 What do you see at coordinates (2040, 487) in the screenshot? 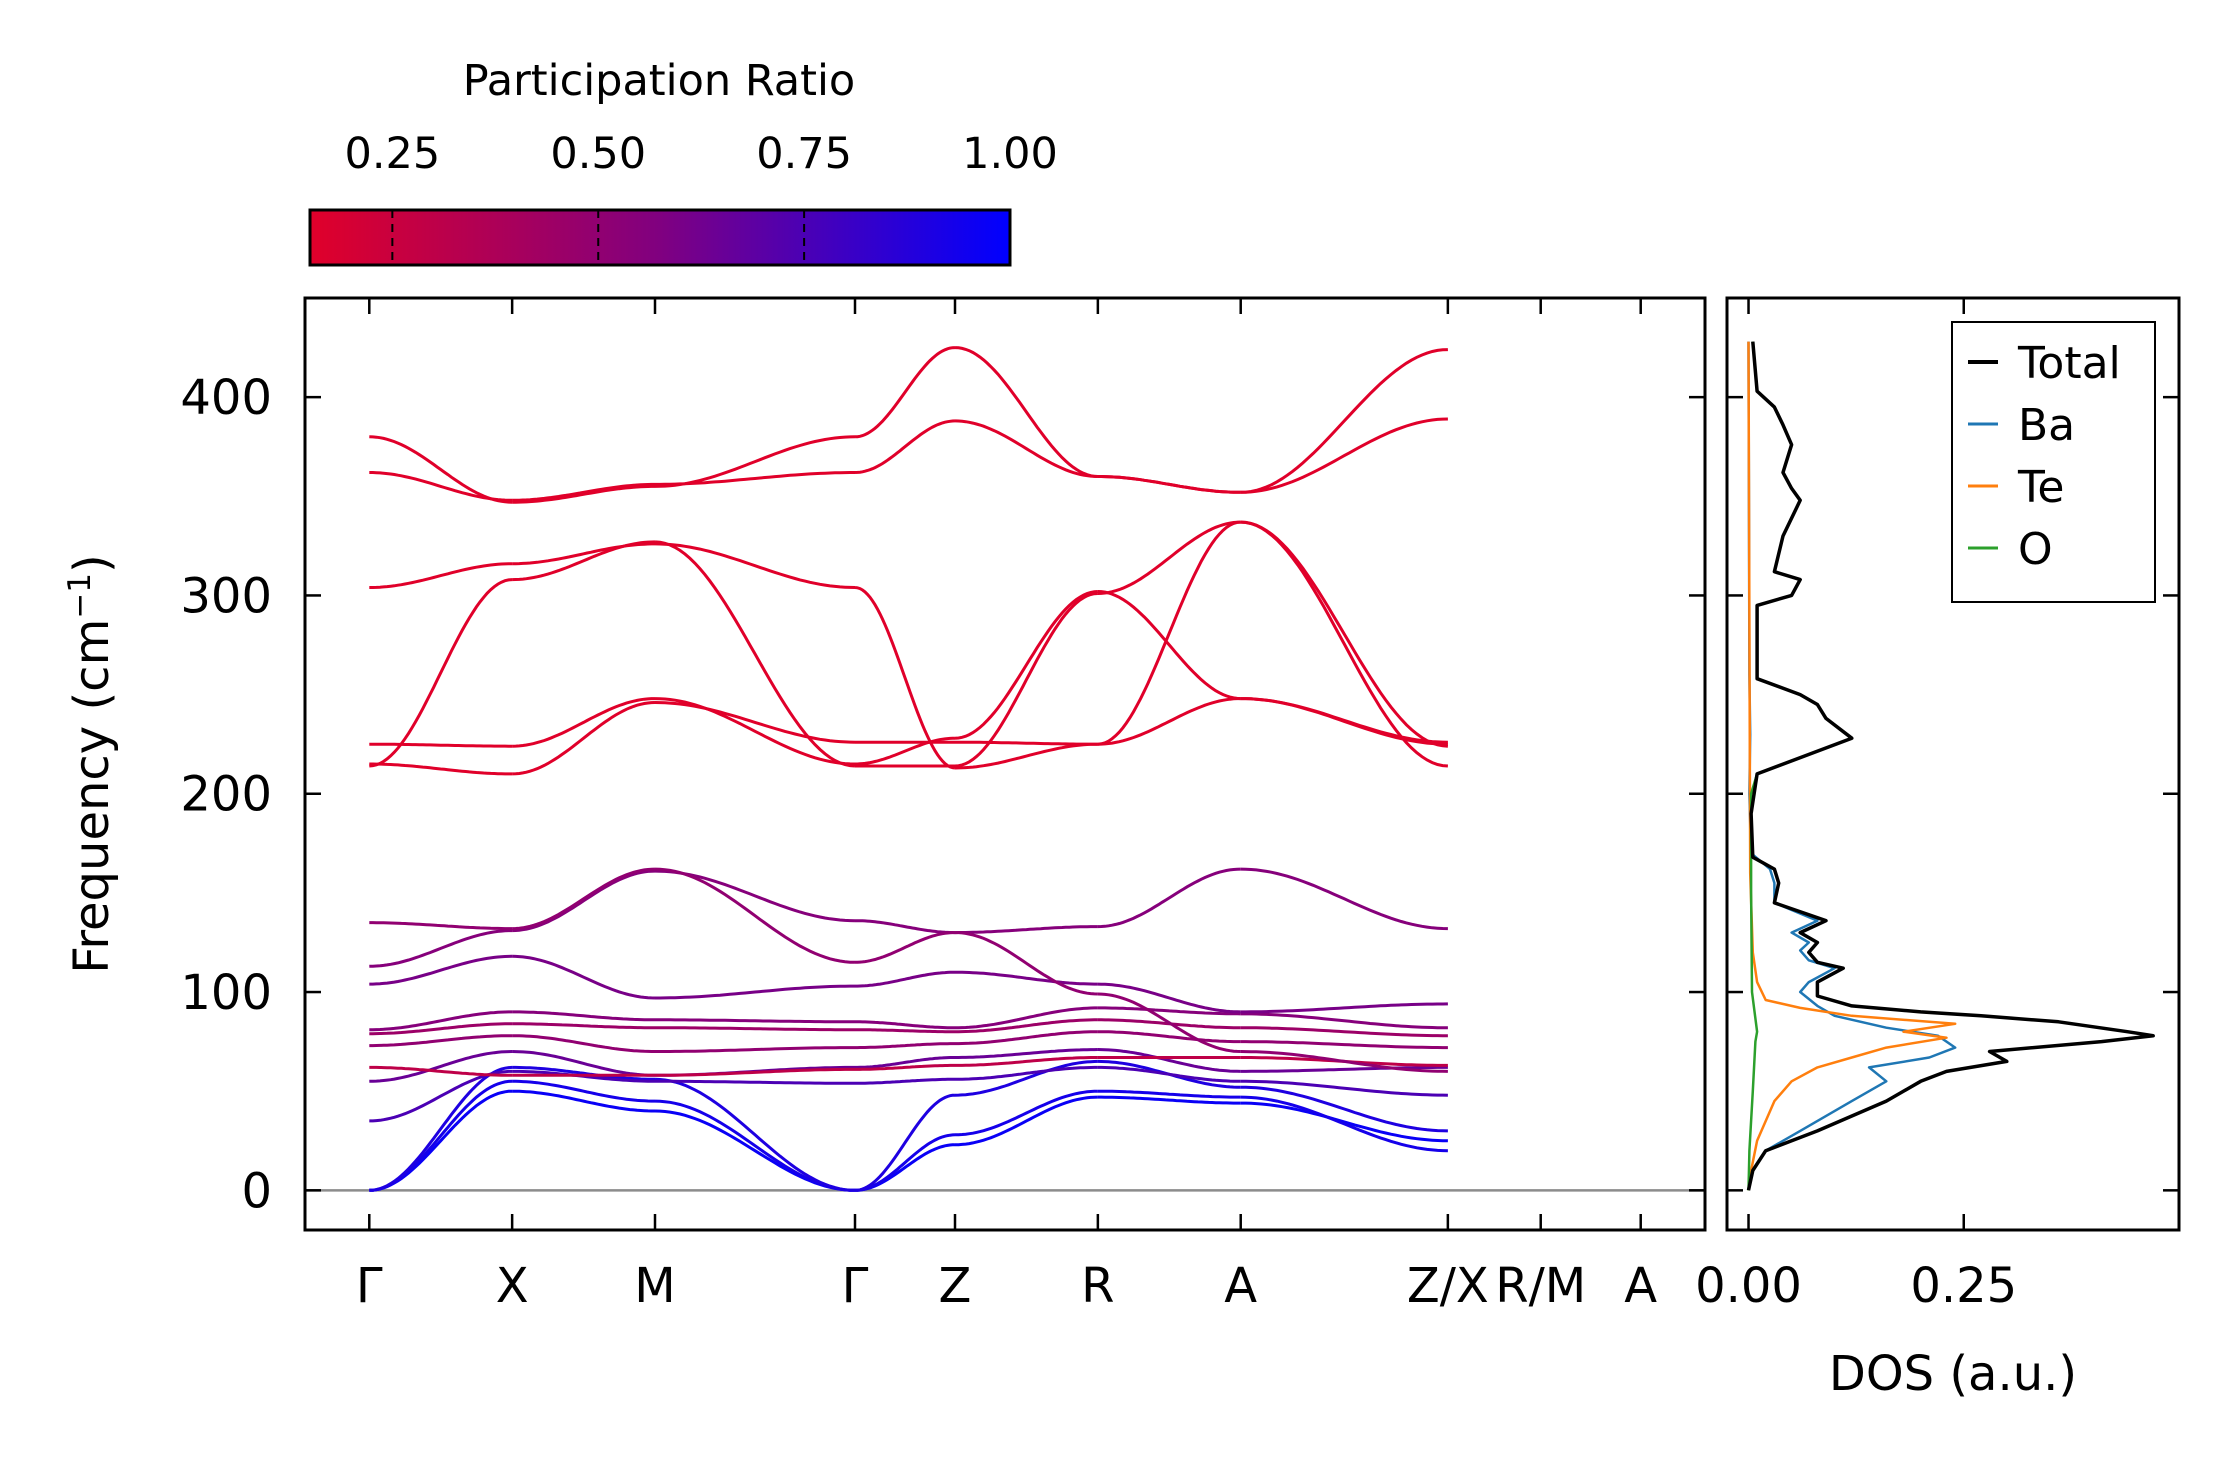
I see `legend-label: Te` at bounding box center [2040, 487].